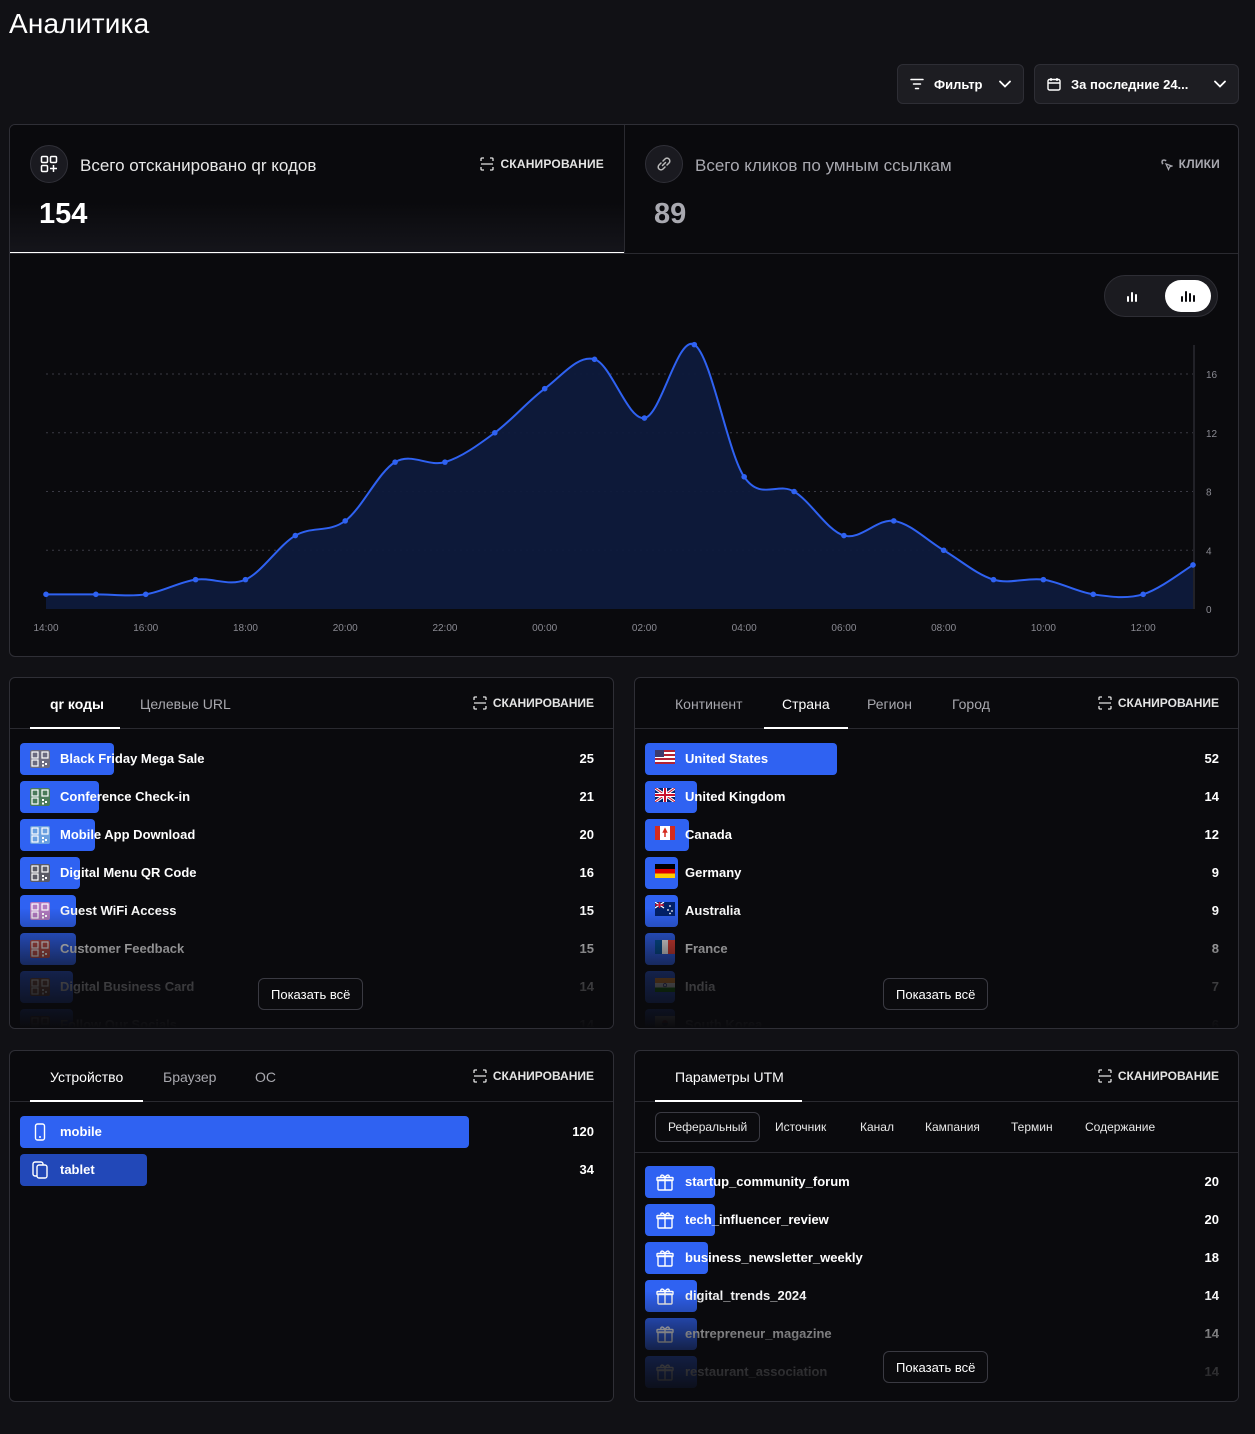  What do you see at coordinates (87, 1077) in the screenshot?
I see `tab-device: Устройство` at bounding box center [87, 1077].